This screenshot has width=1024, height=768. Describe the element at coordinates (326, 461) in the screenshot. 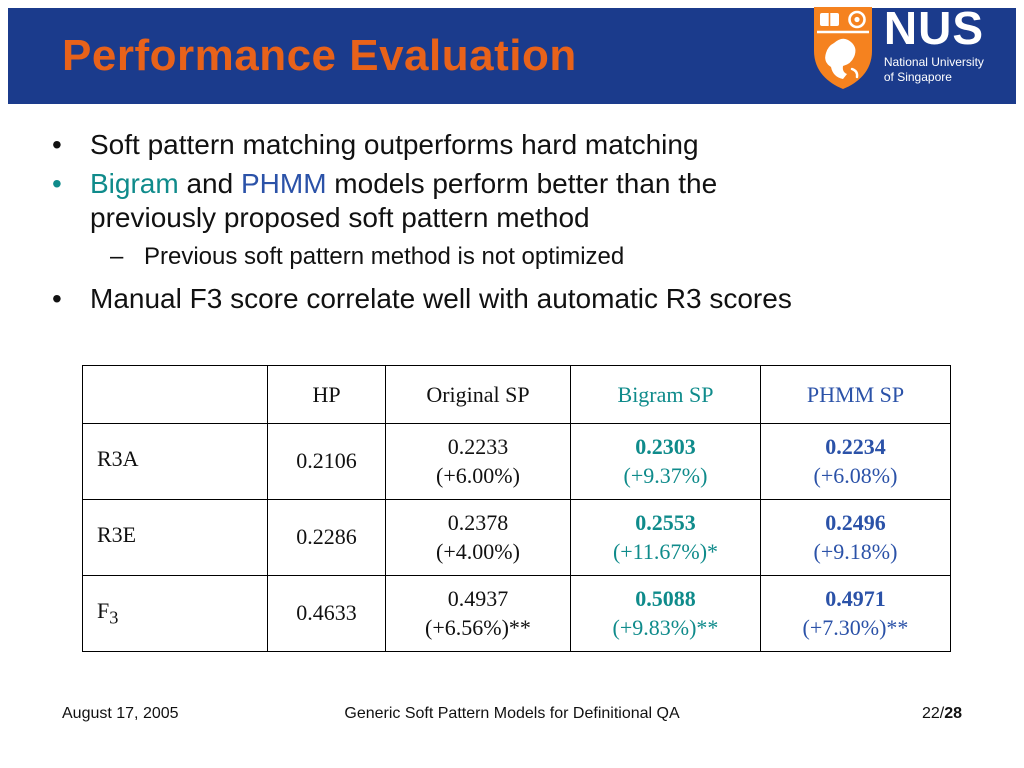

I see `cell-r3a-hp: 0.2106` at that location.